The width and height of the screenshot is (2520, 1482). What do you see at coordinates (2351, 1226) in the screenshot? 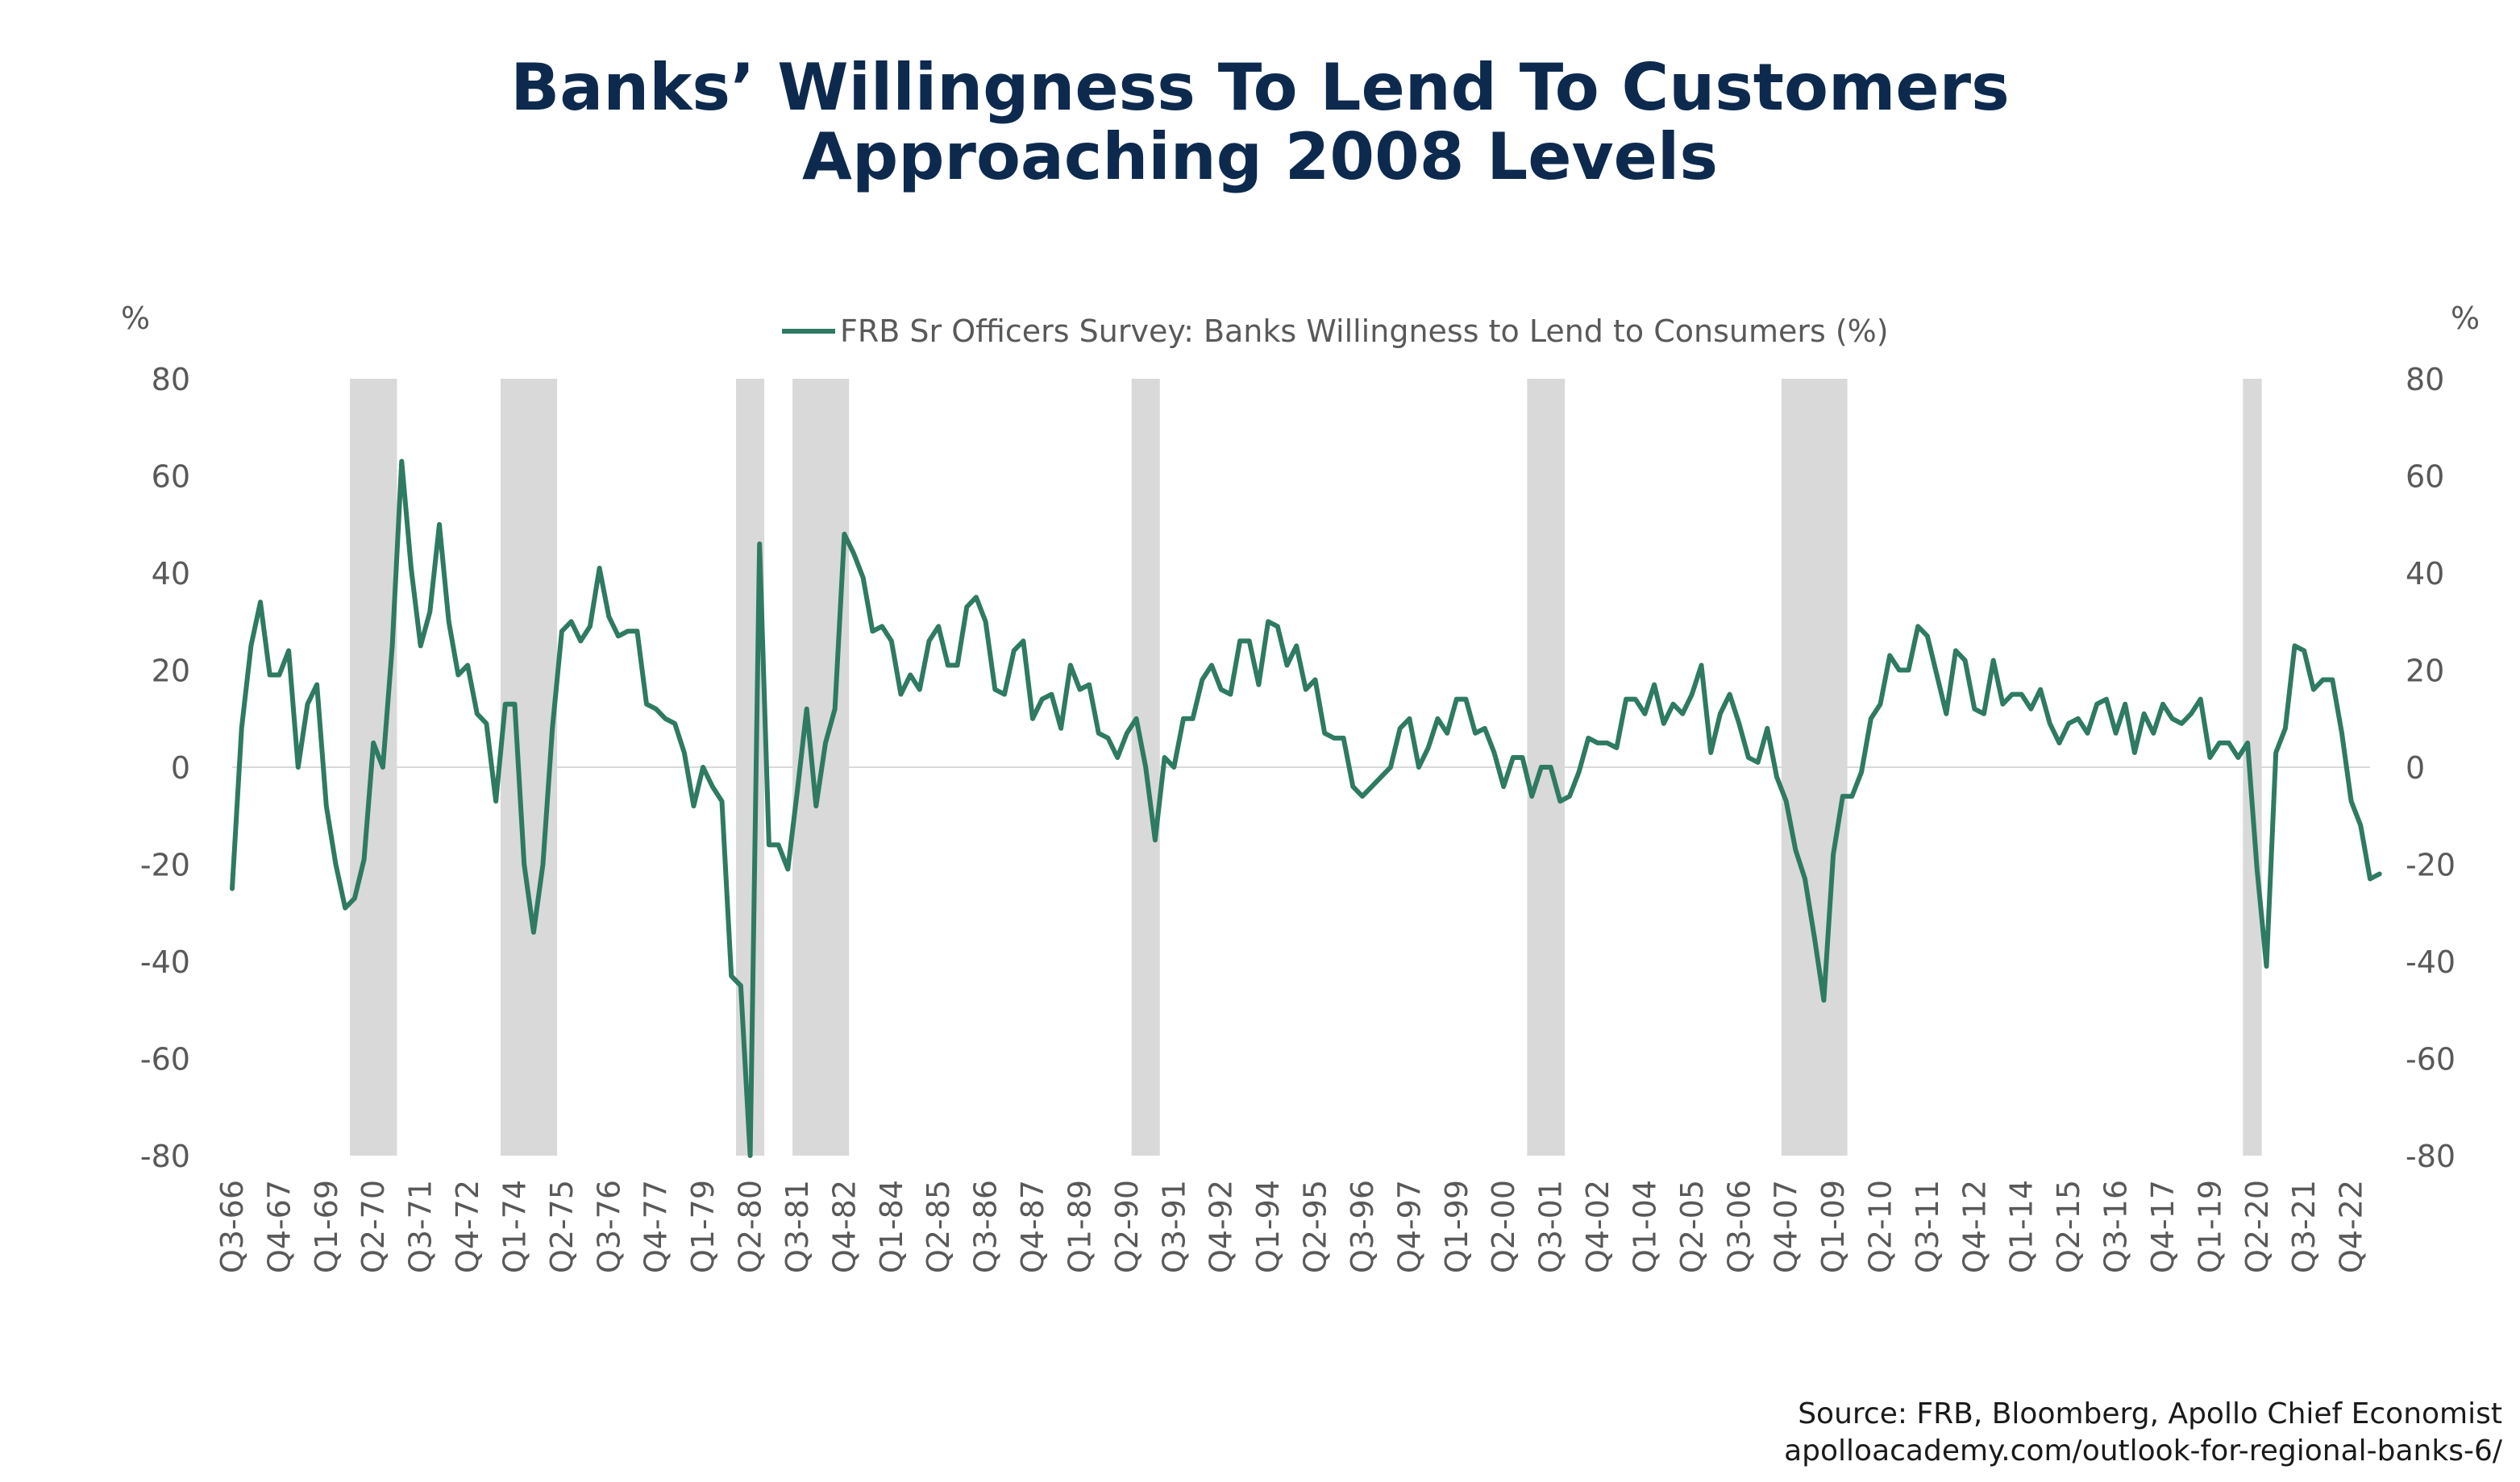
I see `x-tick-label: Q4-22` at bounding box center [2351, 1226].